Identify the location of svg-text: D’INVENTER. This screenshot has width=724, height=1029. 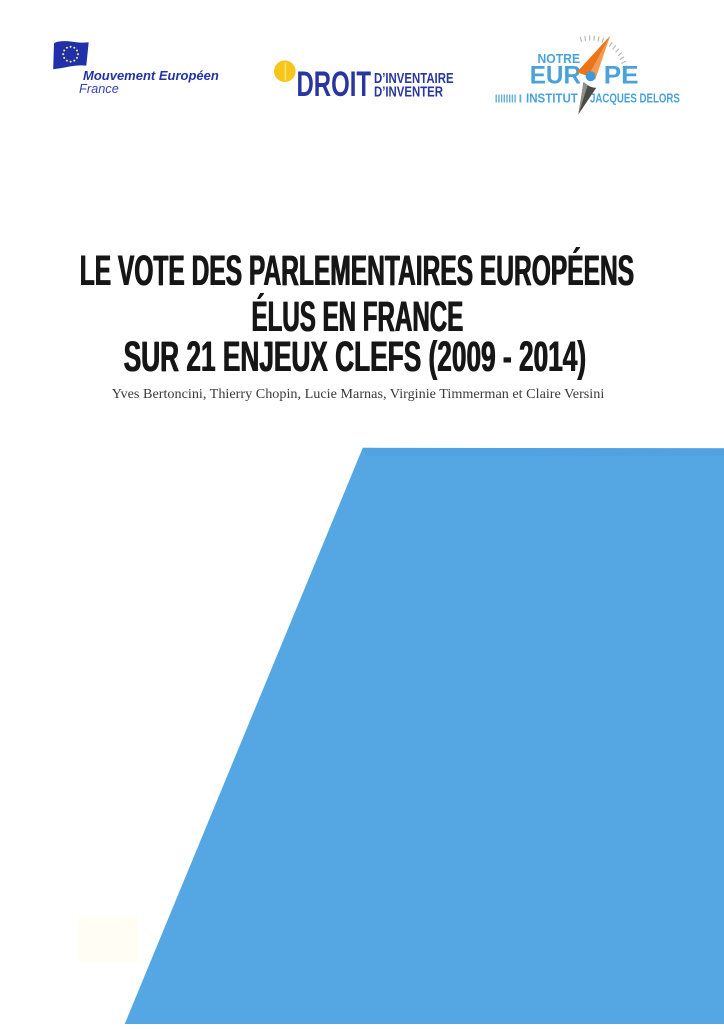
(408, 91).